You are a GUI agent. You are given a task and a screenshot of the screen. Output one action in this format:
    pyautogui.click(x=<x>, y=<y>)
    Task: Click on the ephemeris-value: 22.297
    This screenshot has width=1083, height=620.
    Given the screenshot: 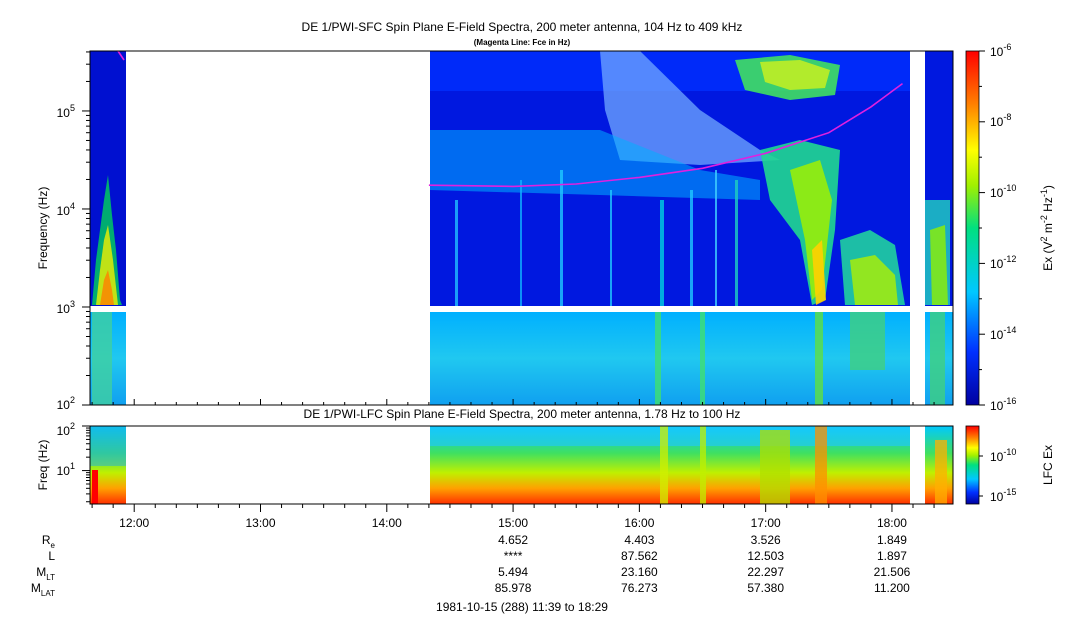 What is the action you would take?
    pyautogui.click(x=765, y=572)
    